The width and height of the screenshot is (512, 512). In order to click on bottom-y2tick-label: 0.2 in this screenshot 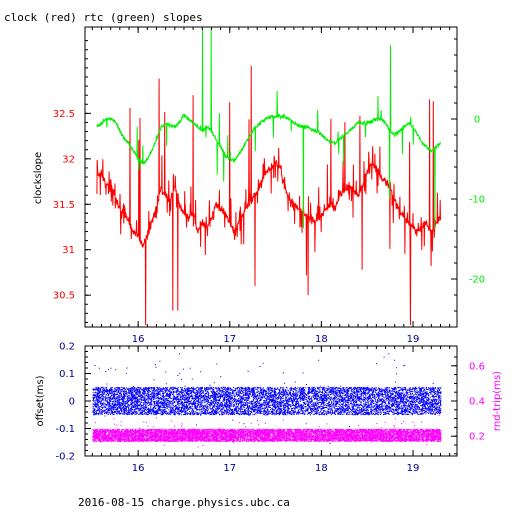, I will do `click(477, 437)`.